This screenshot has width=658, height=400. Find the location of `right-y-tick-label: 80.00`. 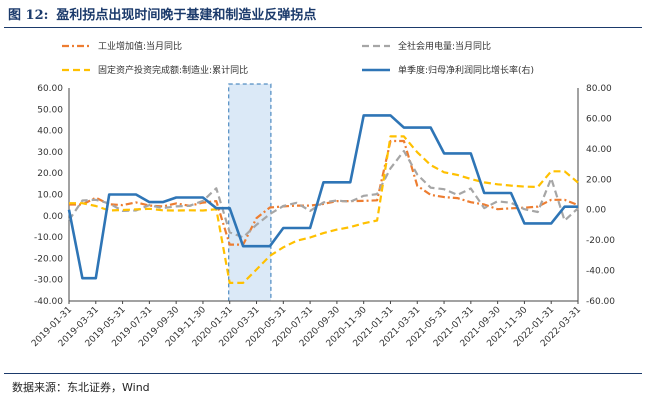

right-y-tick-label: 80.00 is located at coordinates (599, 89).